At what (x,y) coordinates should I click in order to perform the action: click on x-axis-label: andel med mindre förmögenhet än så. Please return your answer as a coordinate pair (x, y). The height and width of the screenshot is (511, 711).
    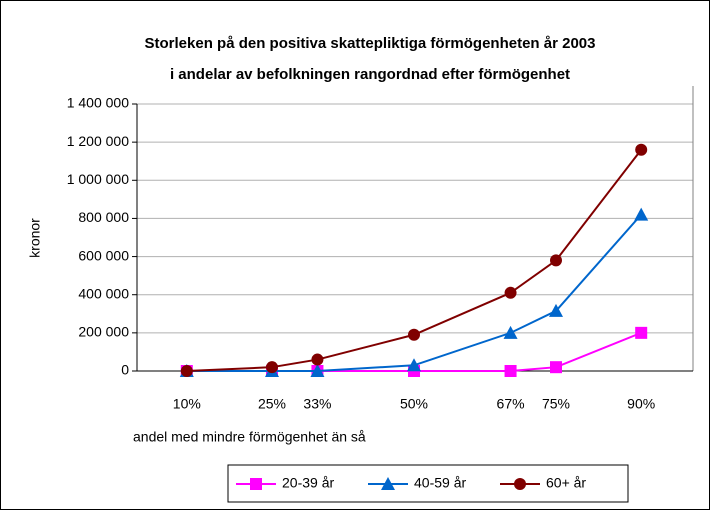
    Looking at the image, I should click on (249, 437).